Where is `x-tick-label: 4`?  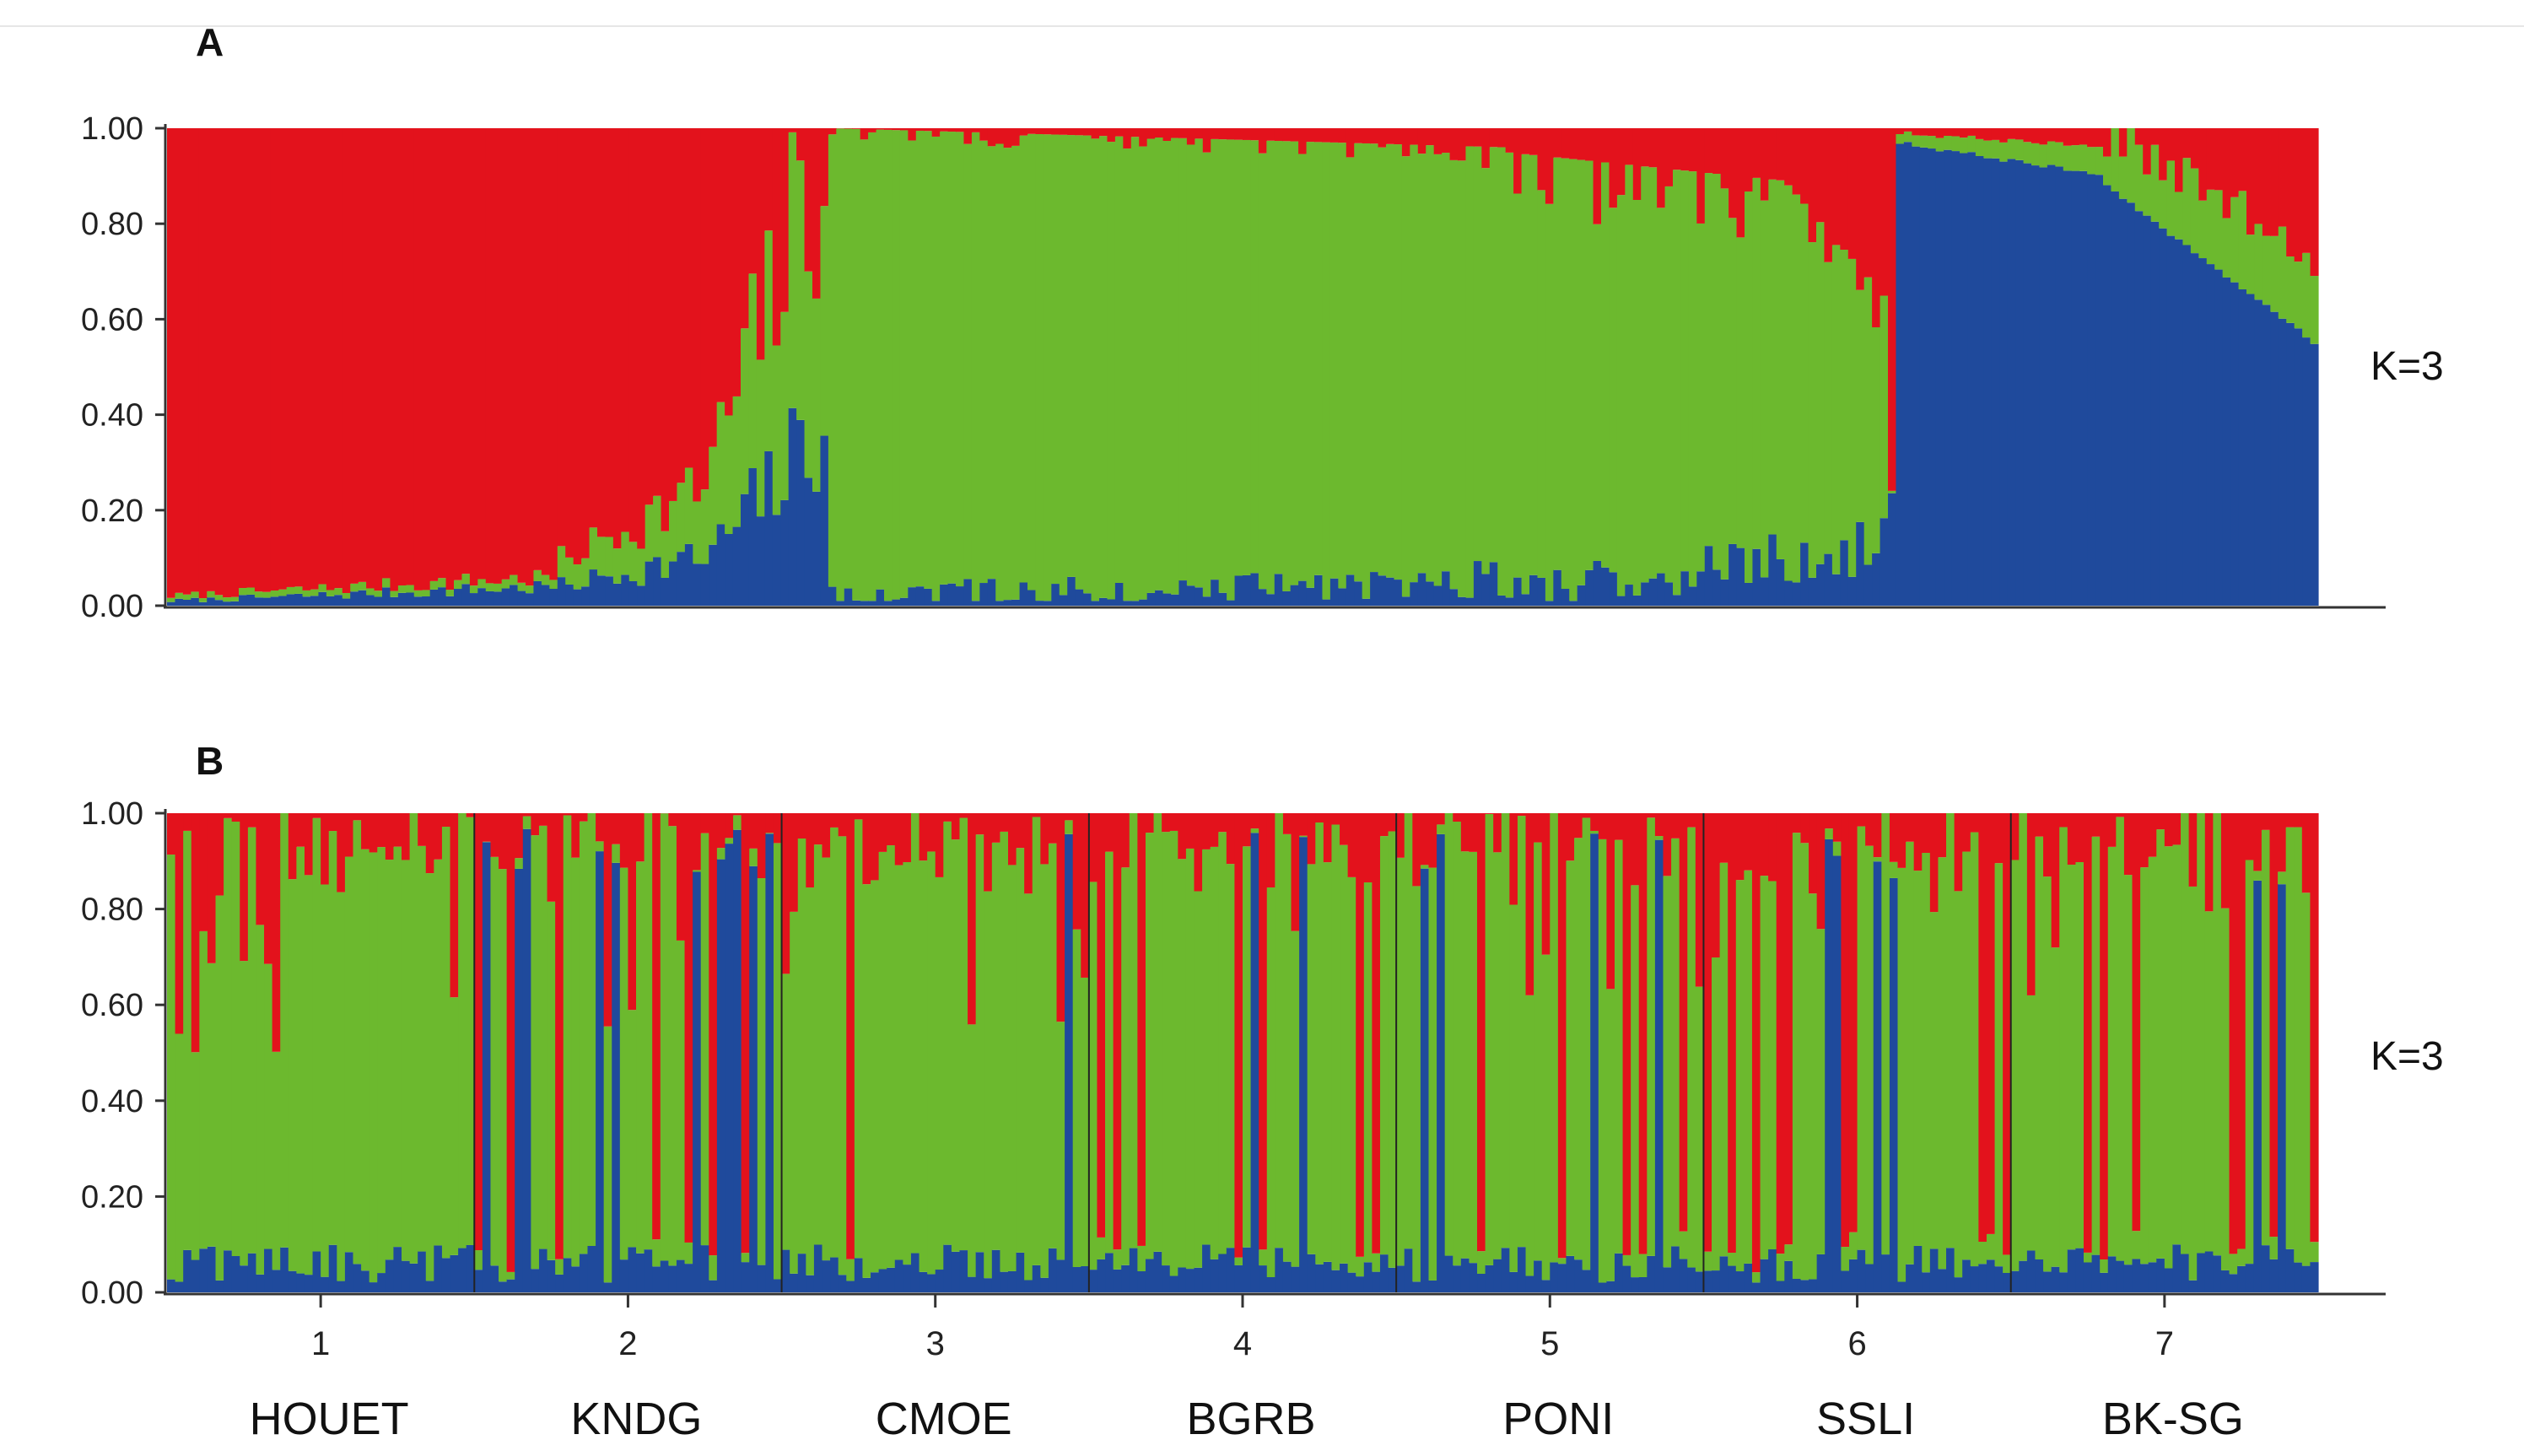
x-tick-label: 4 is located at coordinates (1242, 1343).